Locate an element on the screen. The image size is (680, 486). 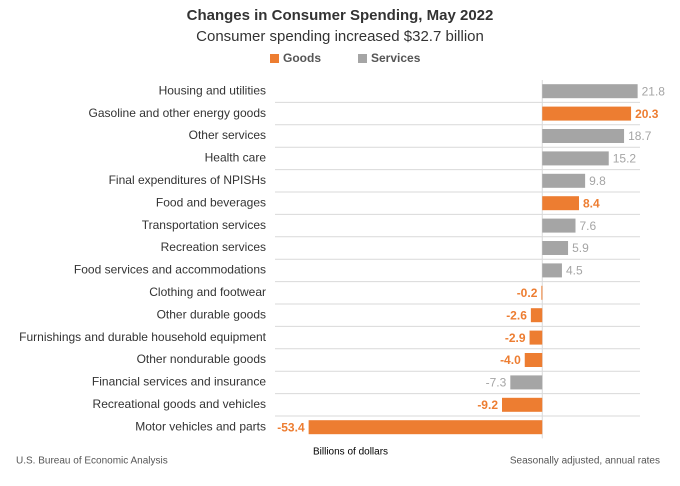
value-label: 7.6 is located at coordinates (588, 226).